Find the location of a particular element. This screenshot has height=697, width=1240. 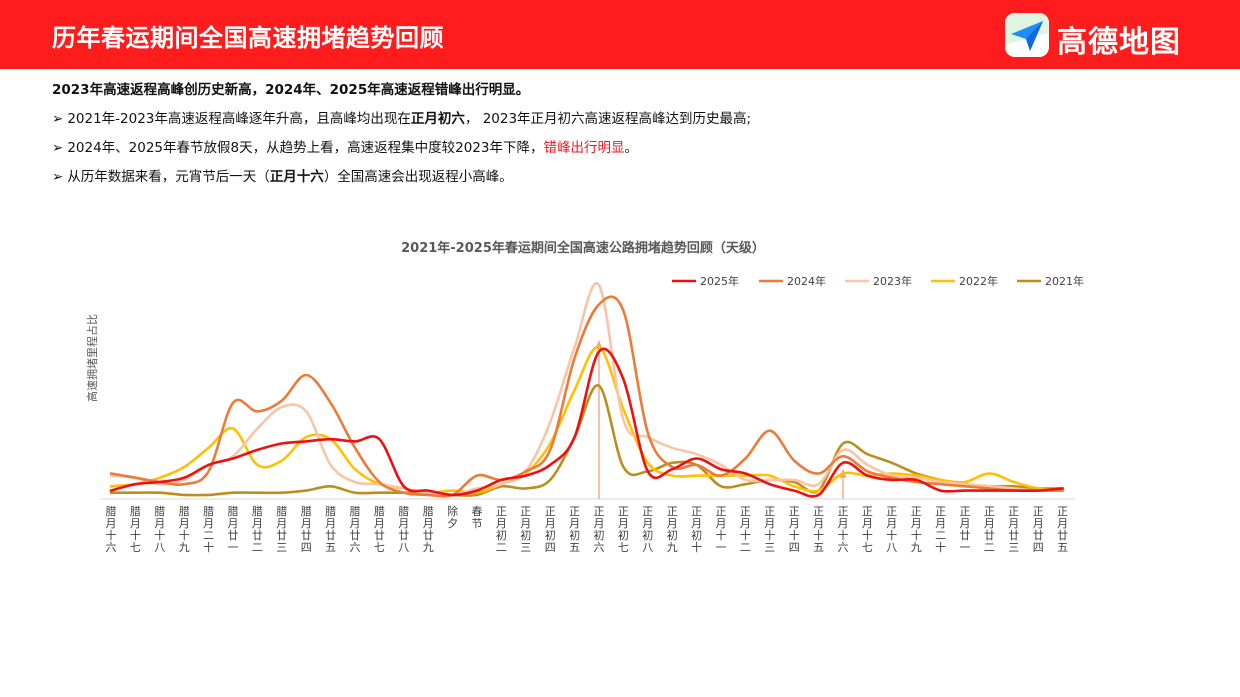

legend-item: 2022年 is located at coordinates (964, 281).